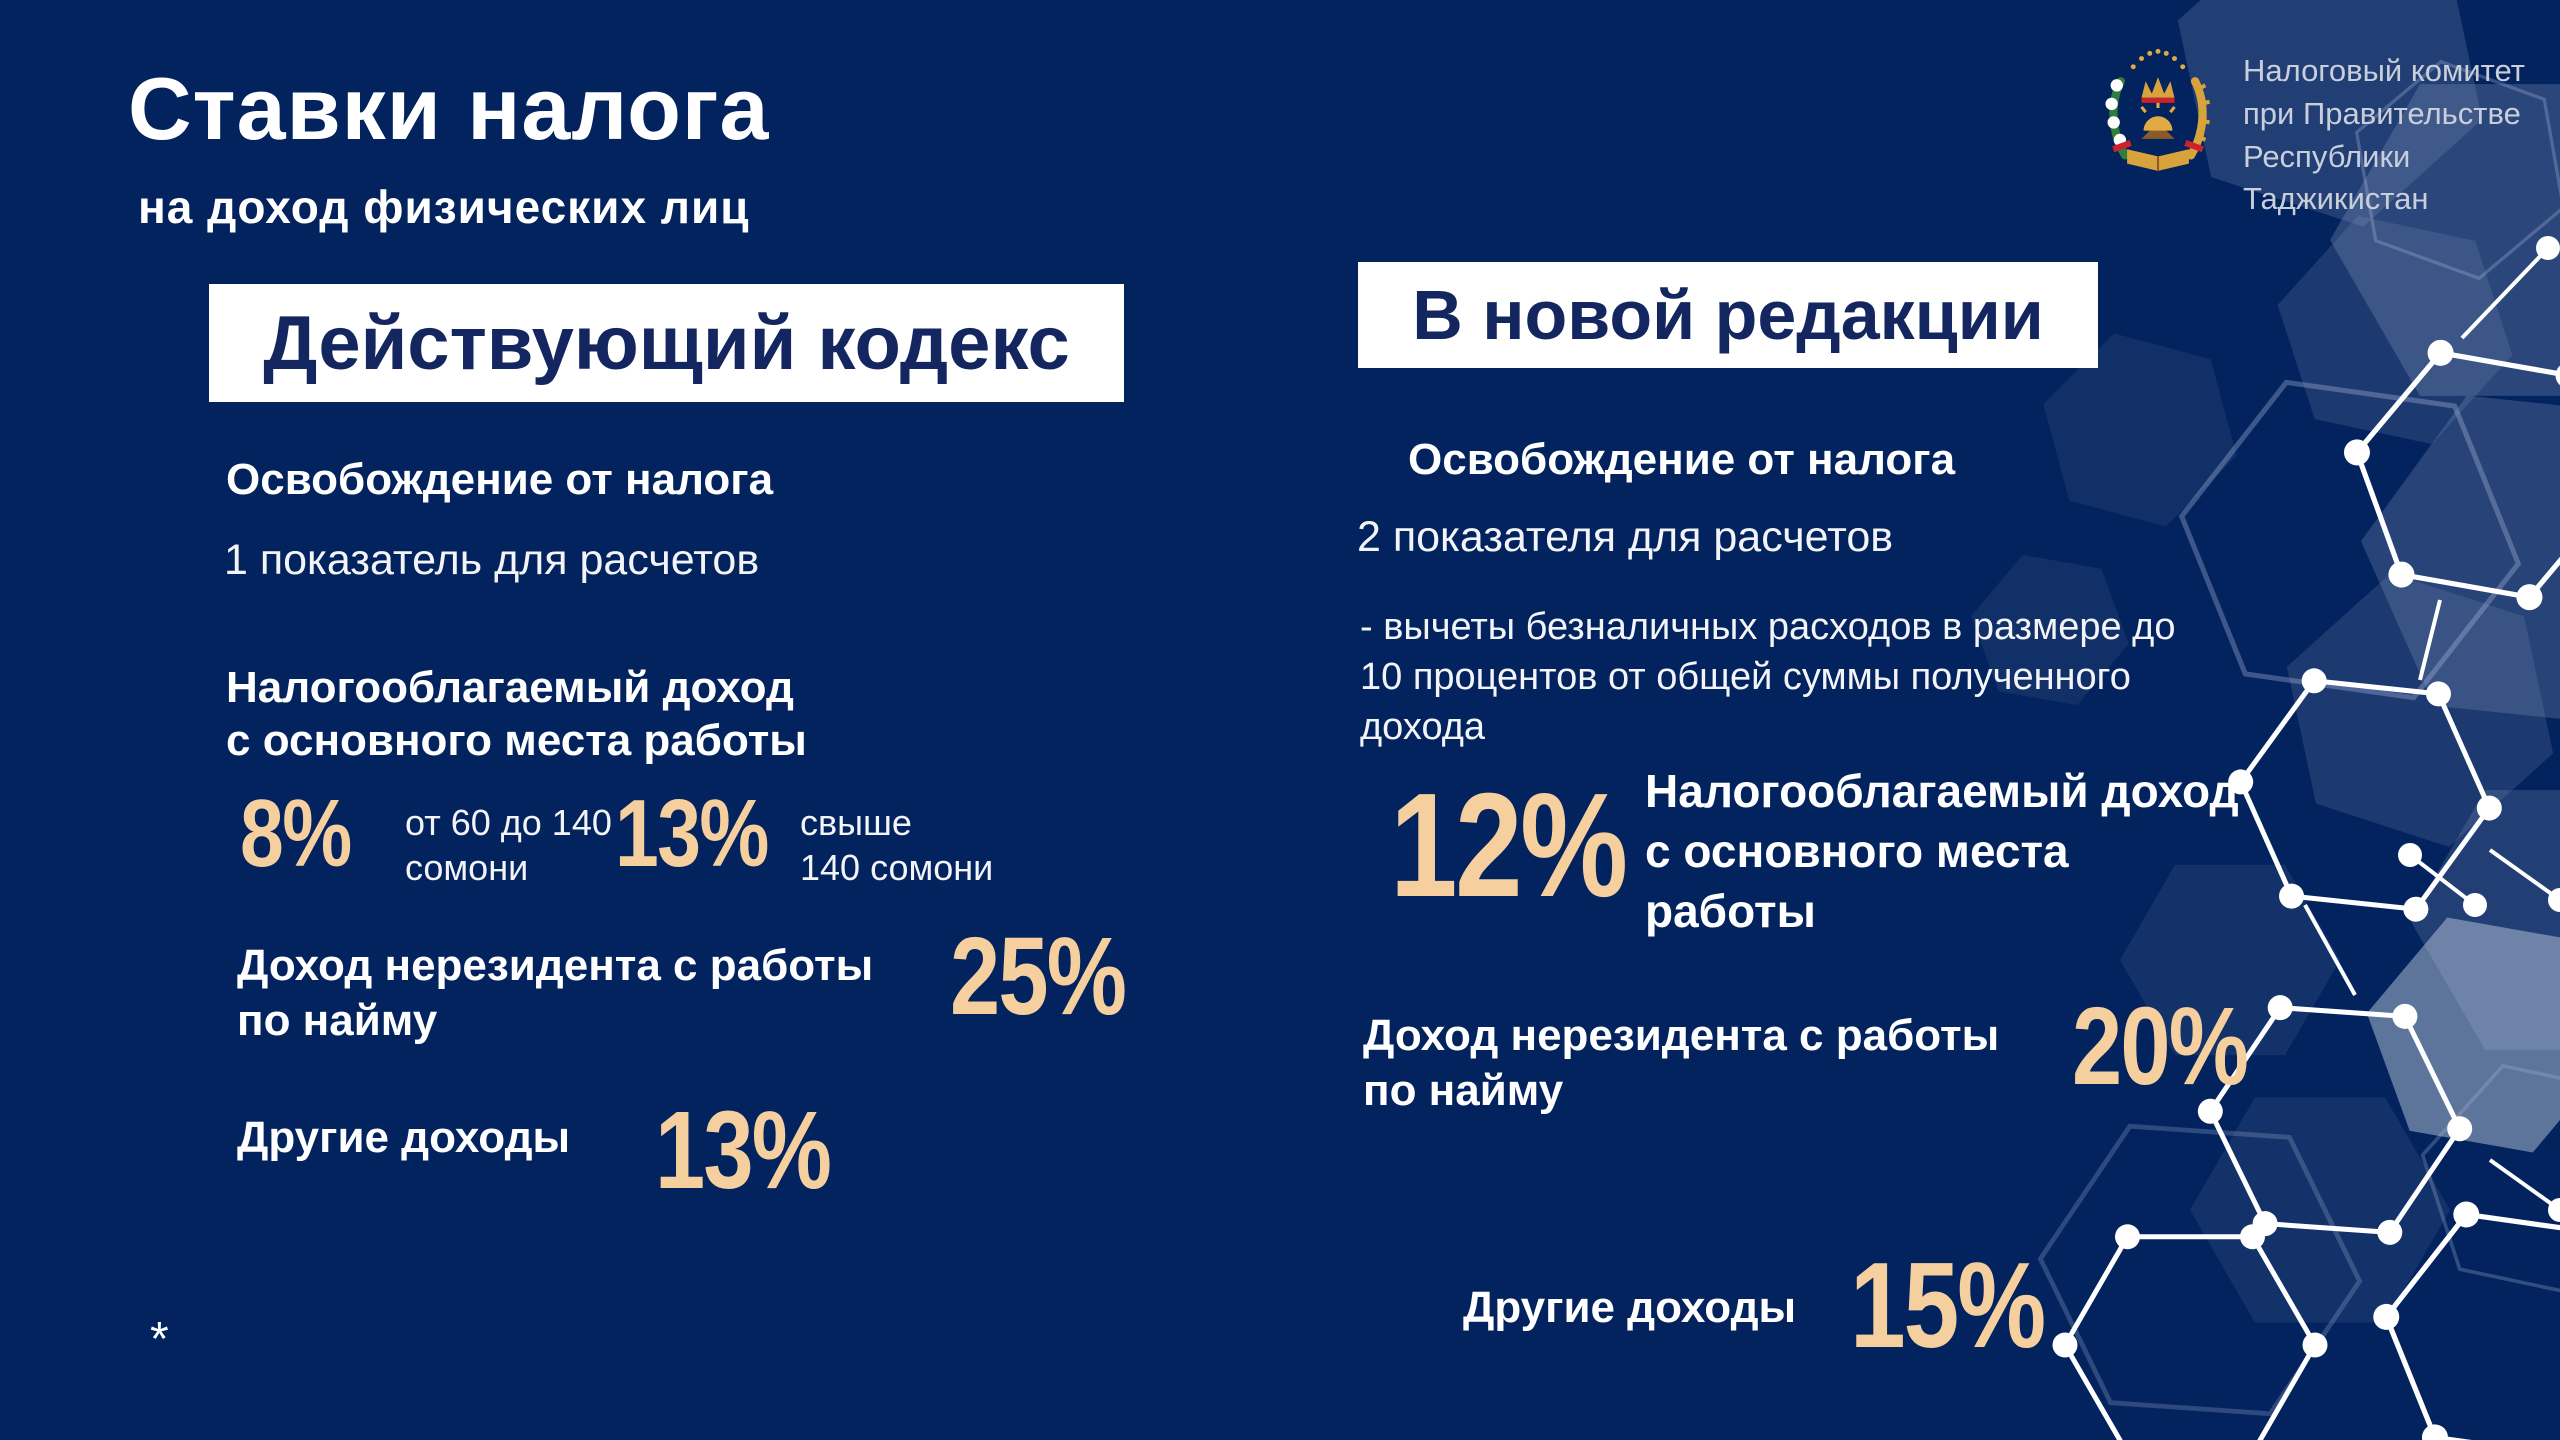 The width and height of the screenshot is (2560, 1440). I want to click on right-column-header: В новой редакции, so click(1728, 315).